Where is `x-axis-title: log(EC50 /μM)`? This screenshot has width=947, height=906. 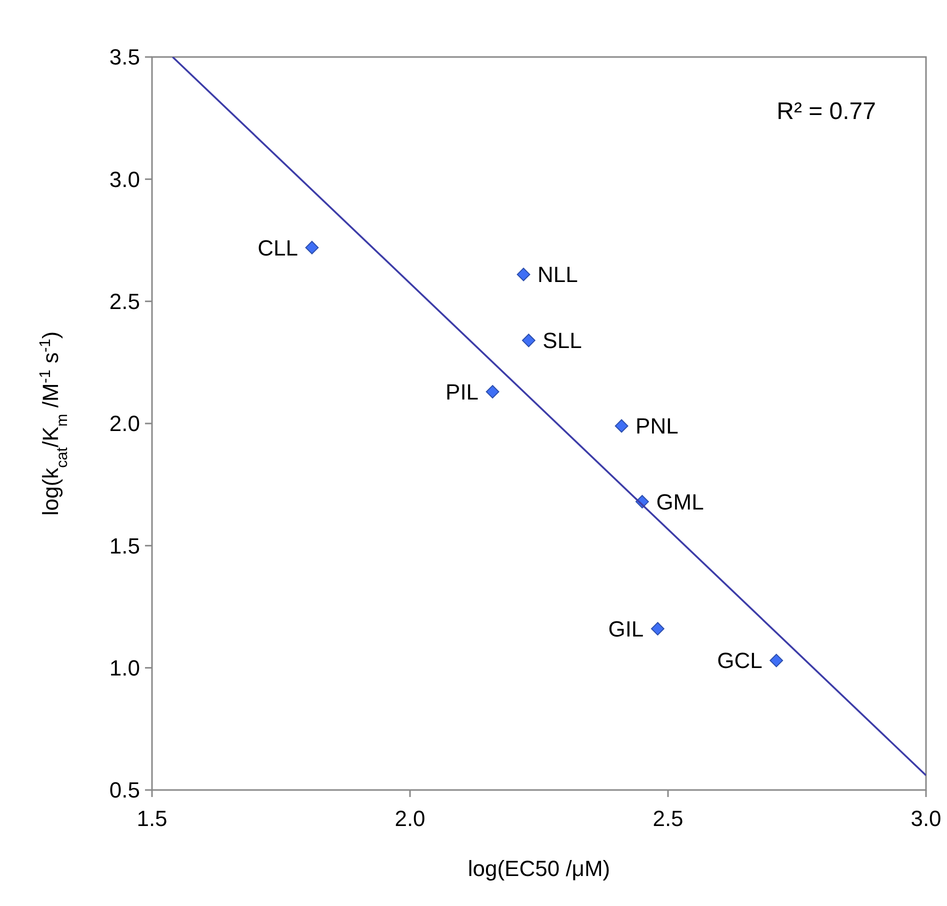 x-axis-title: log(EC50 /μM) is located at coordinates (539, 868).